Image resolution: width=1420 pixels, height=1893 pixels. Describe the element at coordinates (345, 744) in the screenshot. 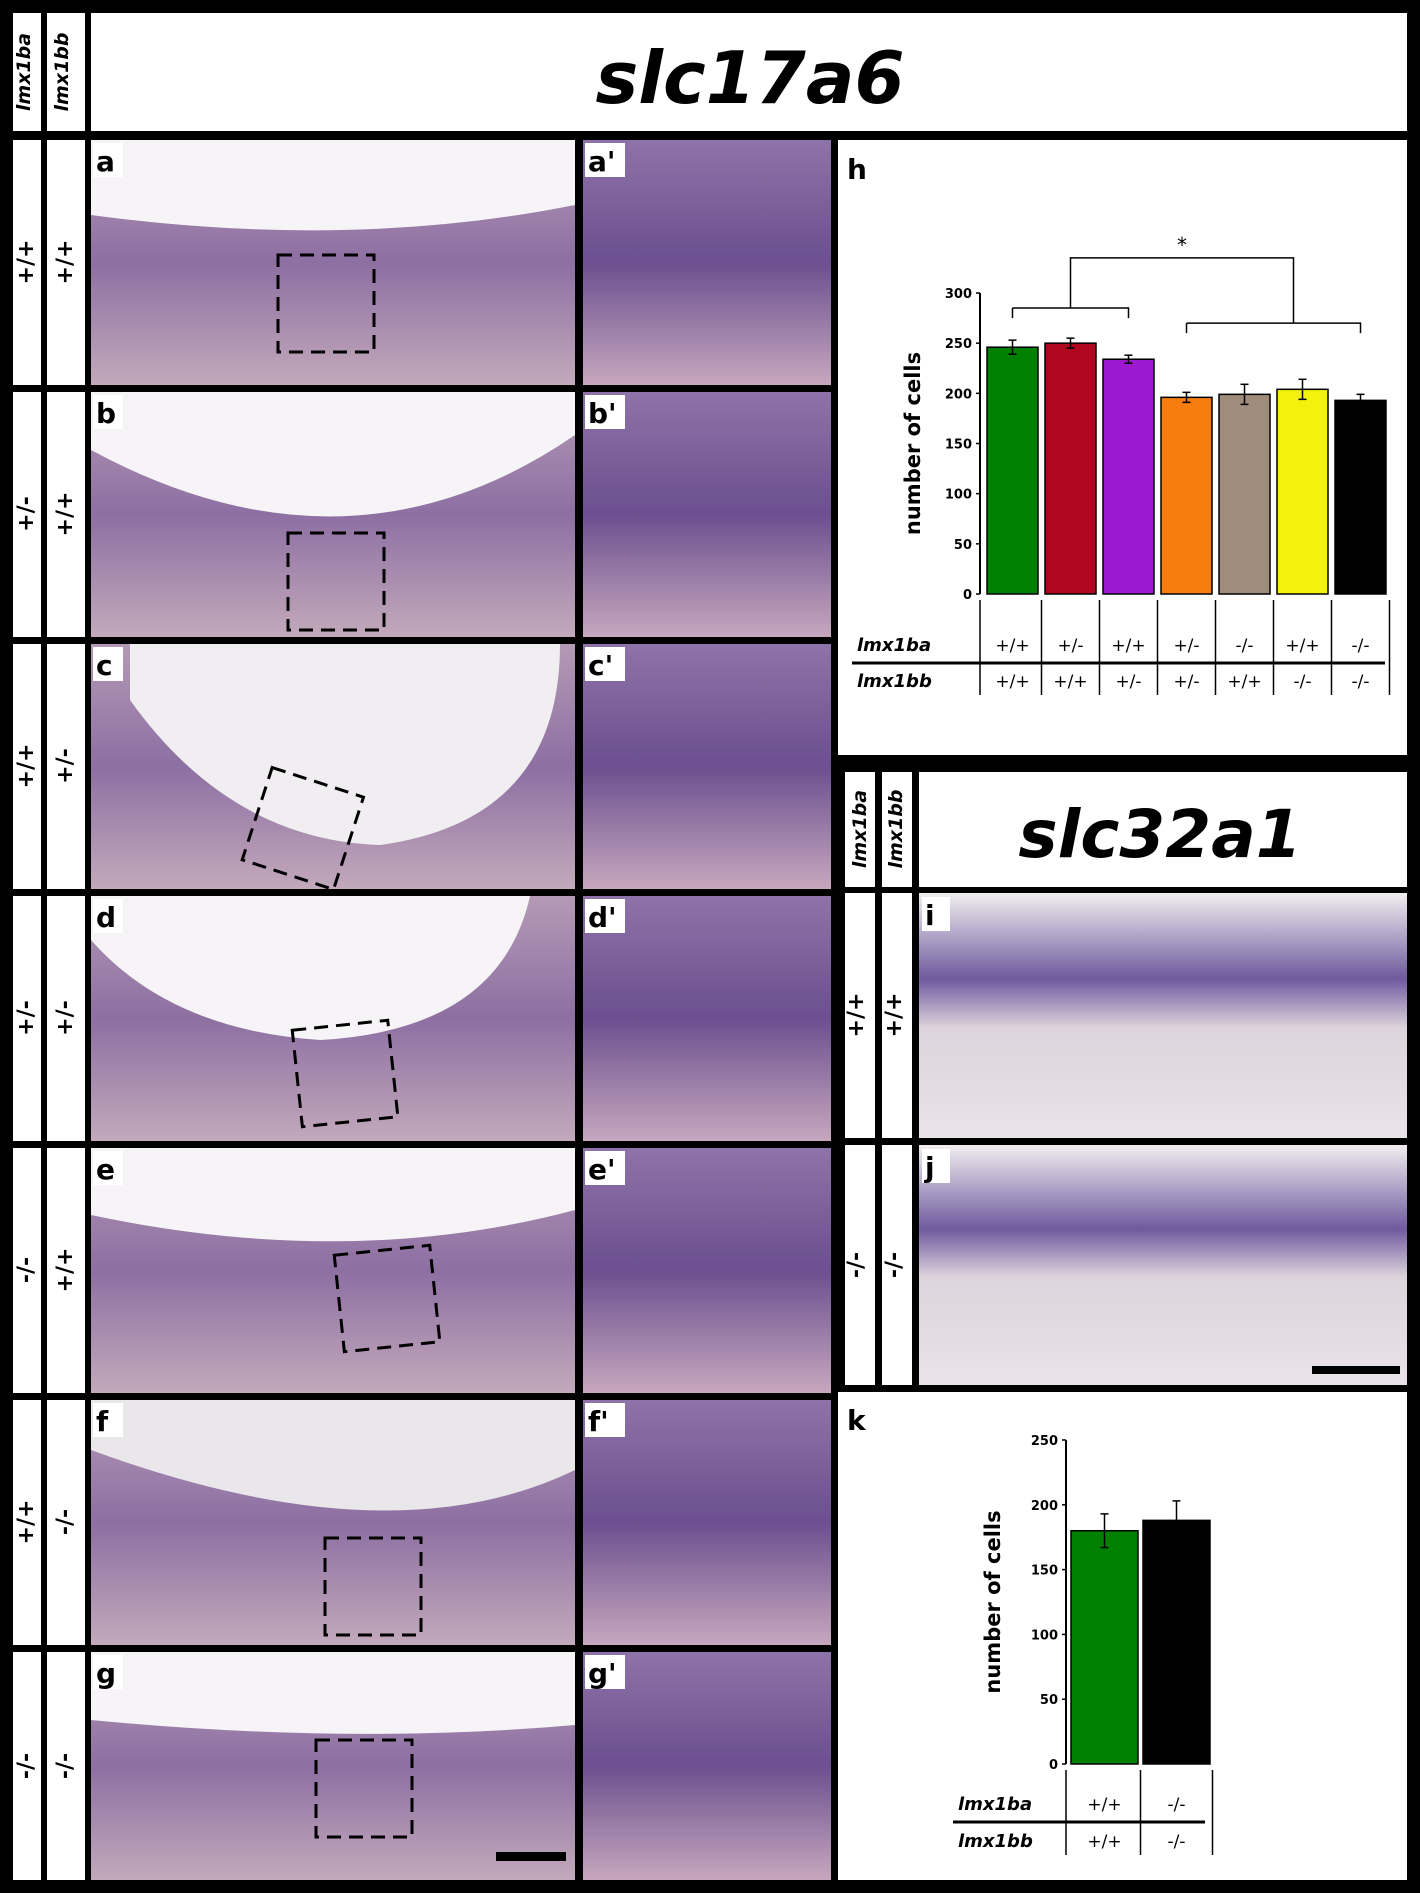

I see `photo-c-background` at that location.